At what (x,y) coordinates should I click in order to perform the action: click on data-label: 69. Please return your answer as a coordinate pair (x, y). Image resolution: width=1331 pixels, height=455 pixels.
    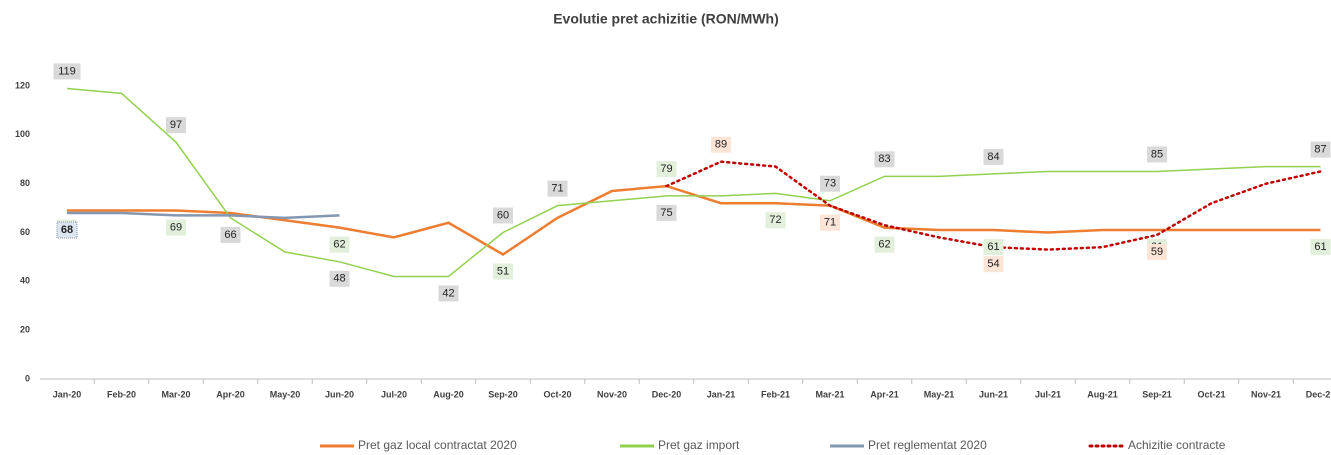
    Looking at the image, I should click on (176, 227).